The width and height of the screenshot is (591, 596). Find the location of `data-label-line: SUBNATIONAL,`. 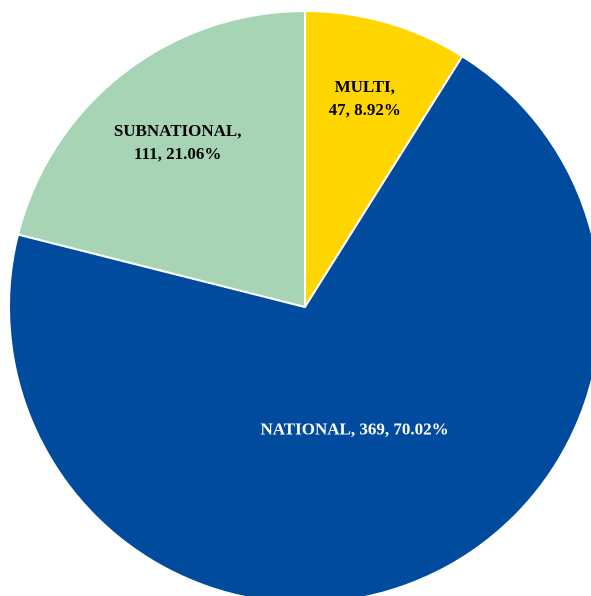

data-label-line: SUBNATIONAL, is located at coordinates (178, 130).